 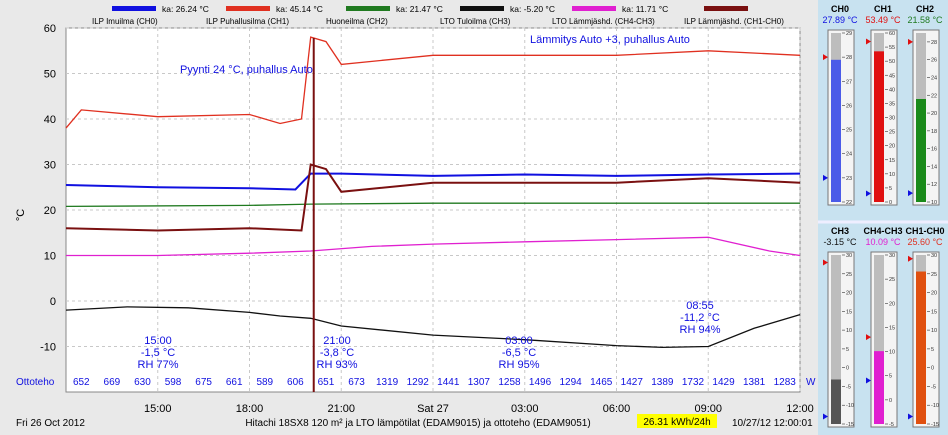 What do you see at coordinates (185, 9) in the screenshot?
I see `legend-average: ka: 26.24 °C` at bounding box center [185, 9].